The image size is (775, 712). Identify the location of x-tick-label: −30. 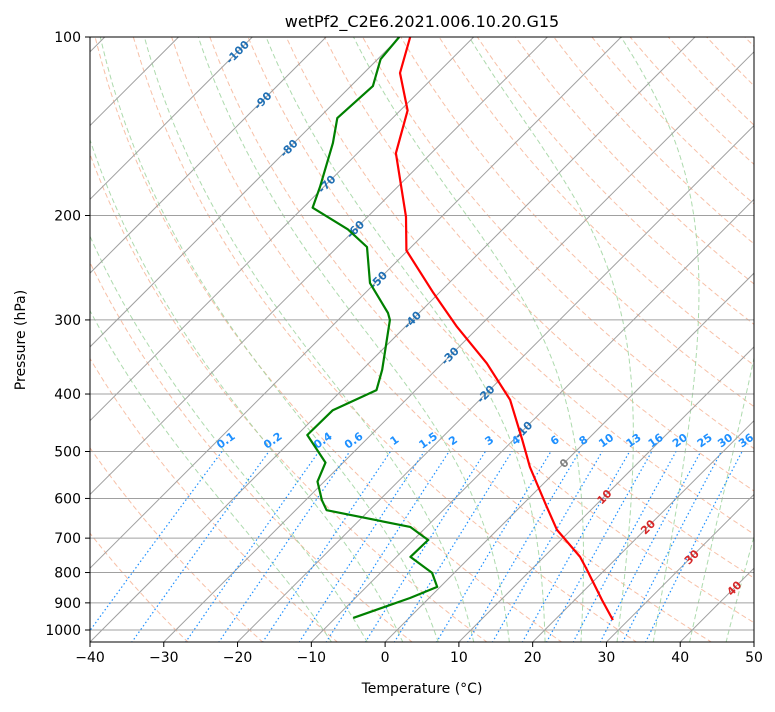
(164, 658).